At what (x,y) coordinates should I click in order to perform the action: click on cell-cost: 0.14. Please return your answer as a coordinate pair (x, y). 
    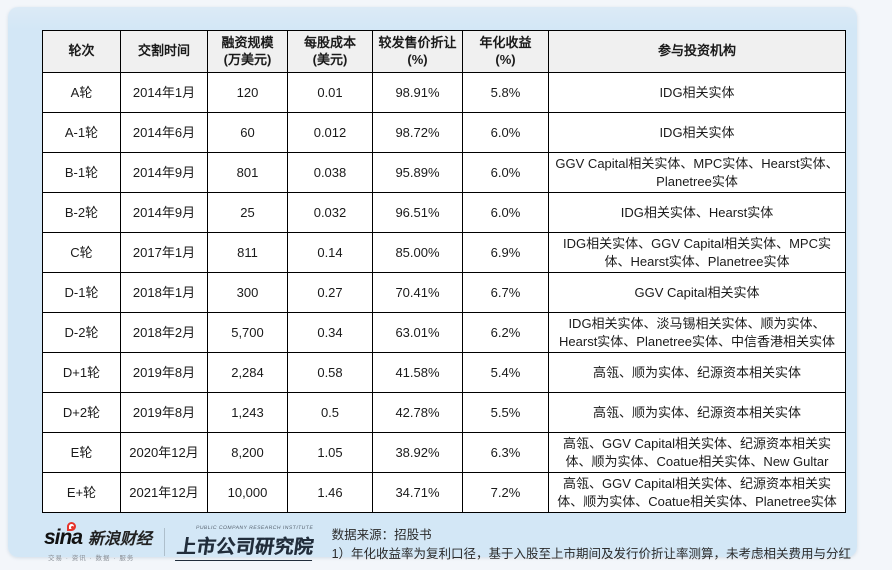
    Looking at the image, I should click on (330, 252).